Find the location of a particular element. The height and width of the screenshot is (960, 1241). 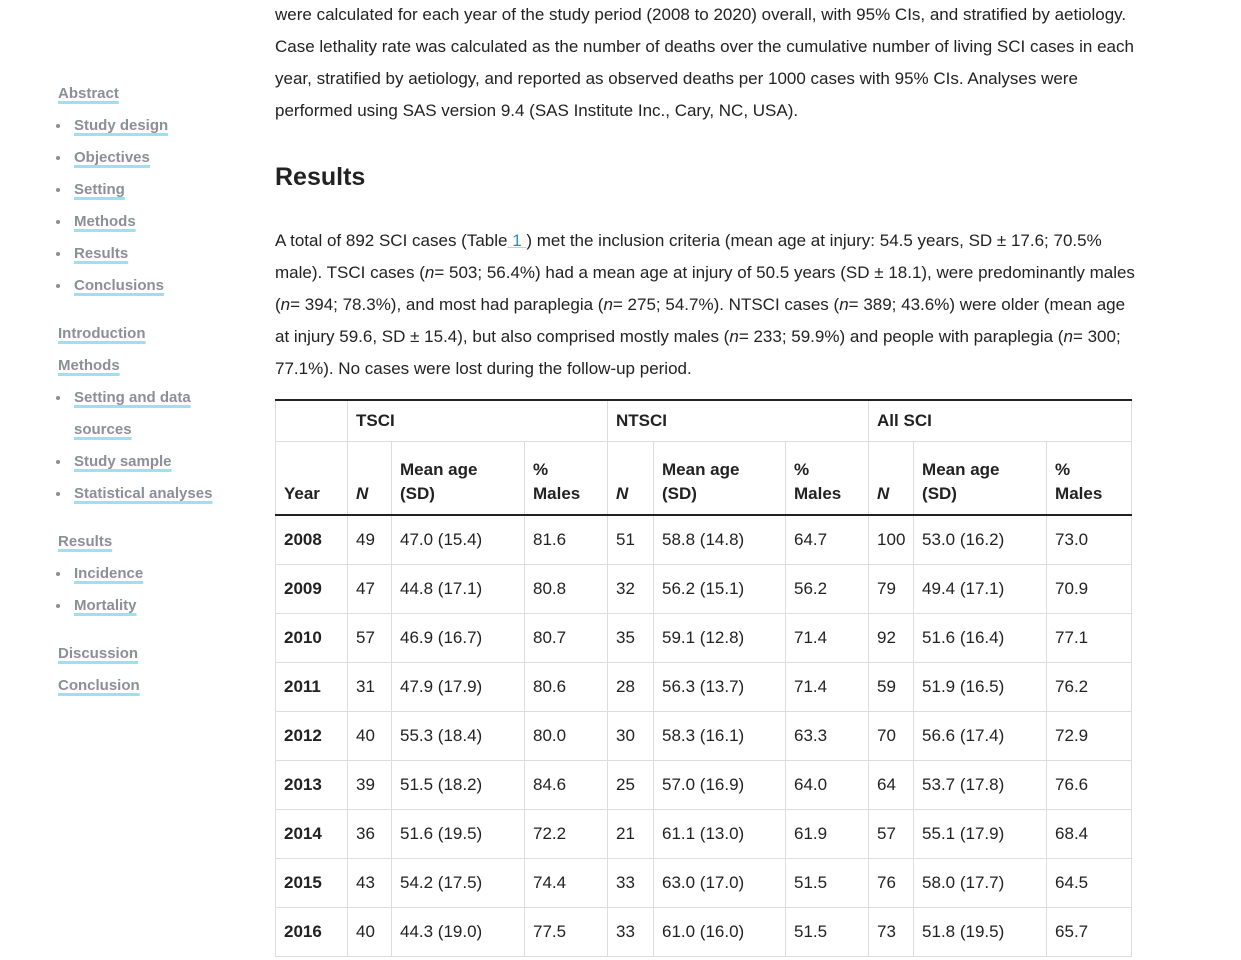

toc-item: Mortality is located at coordinates (143, 606).